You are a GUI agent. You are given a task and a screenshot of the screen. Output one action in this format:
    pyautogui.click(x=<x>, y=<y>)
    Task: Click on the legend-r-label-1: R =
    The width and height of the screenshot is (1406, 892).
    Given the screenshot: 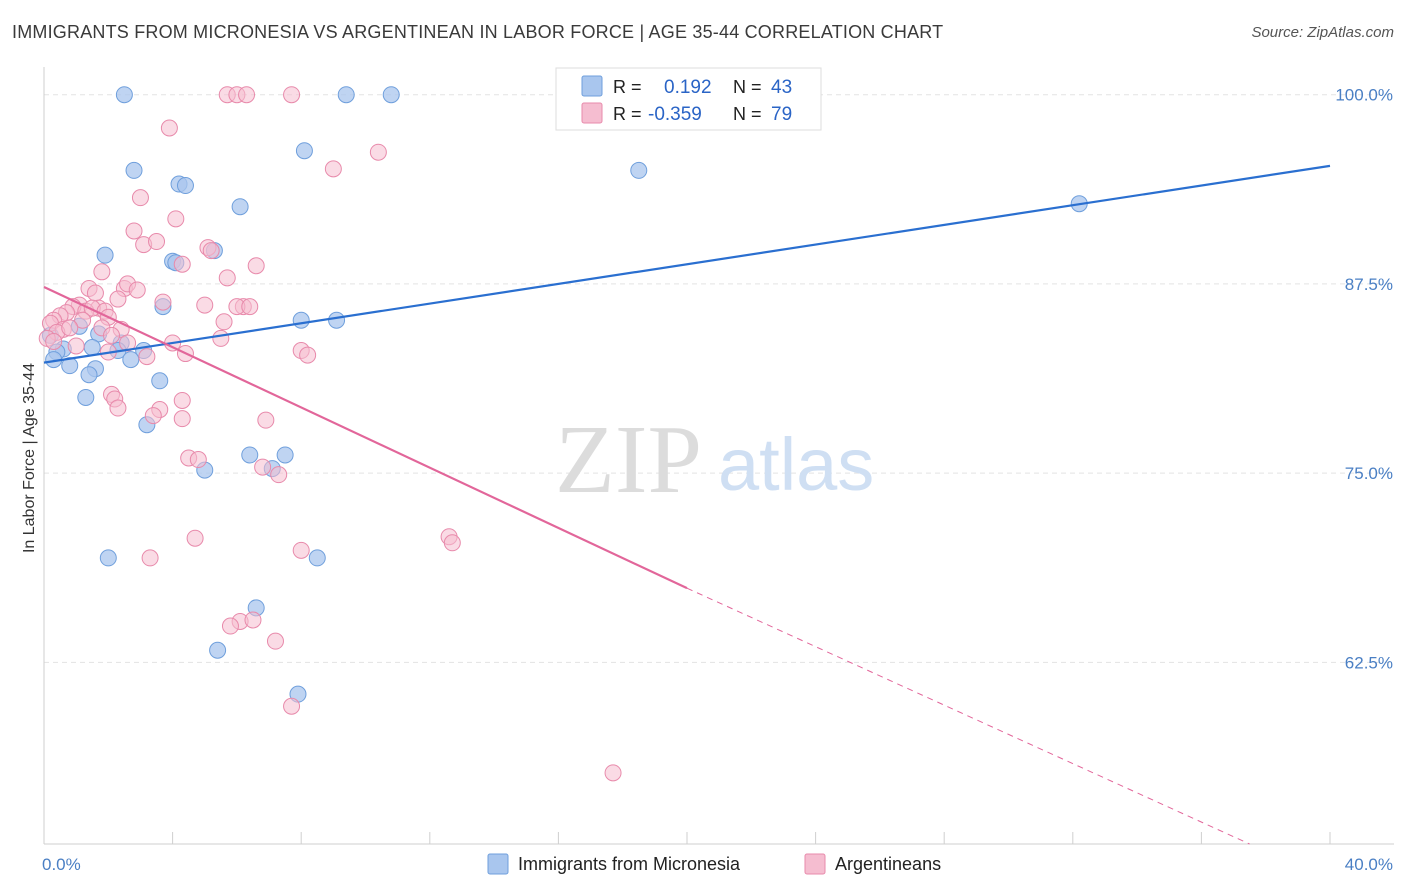 What is the action you would take?
    pyautogui.click(x=627, y=87)
    